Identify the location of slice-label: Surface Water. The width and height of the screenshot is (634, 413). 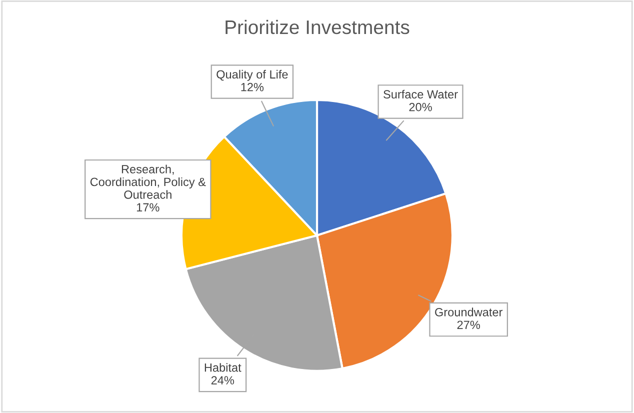
(421, 94).